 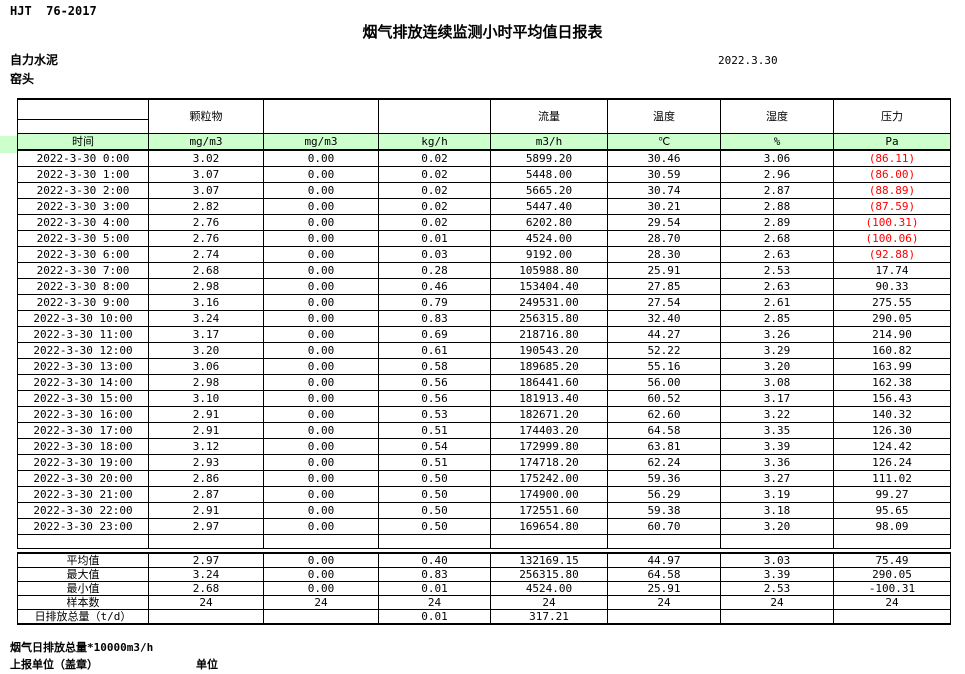 What do you see at coordinates (206, 174) in the screenshot?
I see `value-cell: 3.07` at bounding box center [206, 174].